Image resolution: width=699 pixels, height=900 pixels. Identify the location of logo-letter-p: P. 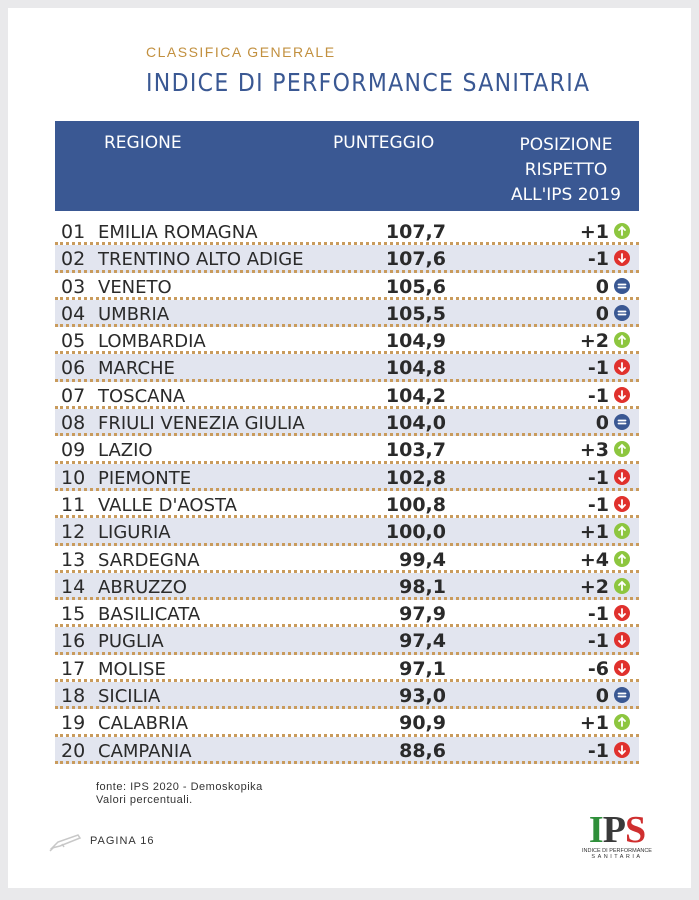
(614, 830).